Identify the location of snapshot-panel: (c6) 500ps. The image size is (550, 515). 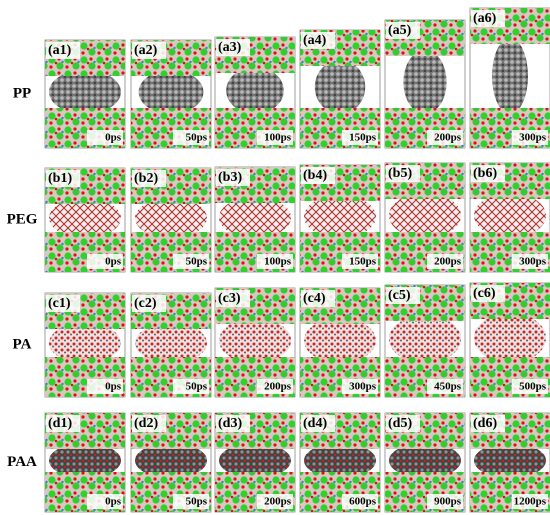
(509, 340).